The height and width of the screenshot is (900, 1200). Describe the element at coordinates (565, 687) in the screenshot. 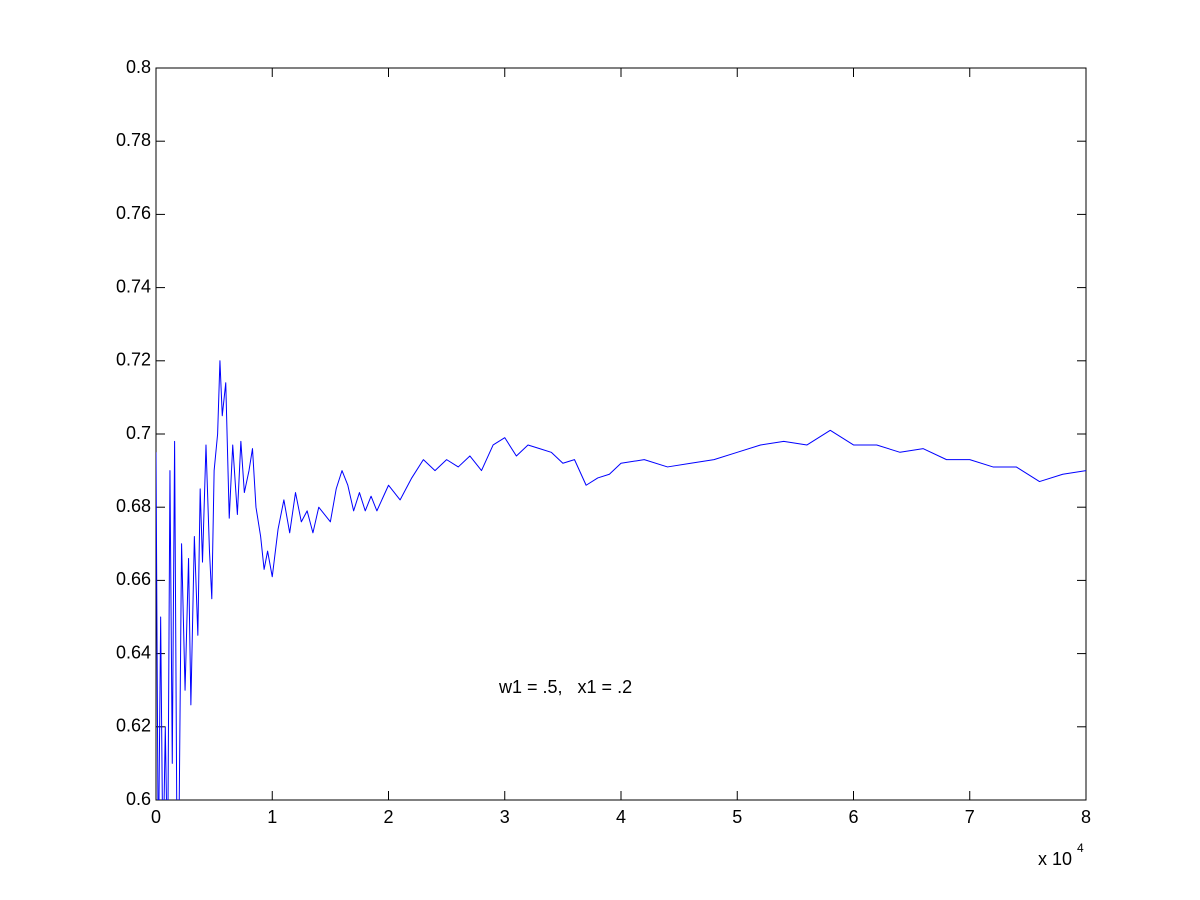

I see `annotation: w1 = .5, x1 = .2` at that location.